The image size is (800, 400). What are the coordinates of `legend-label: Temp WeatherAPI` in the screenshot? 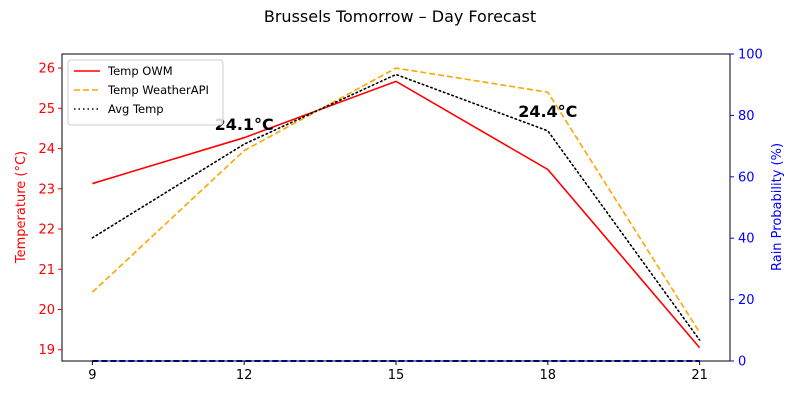 It's located at (158, 90).